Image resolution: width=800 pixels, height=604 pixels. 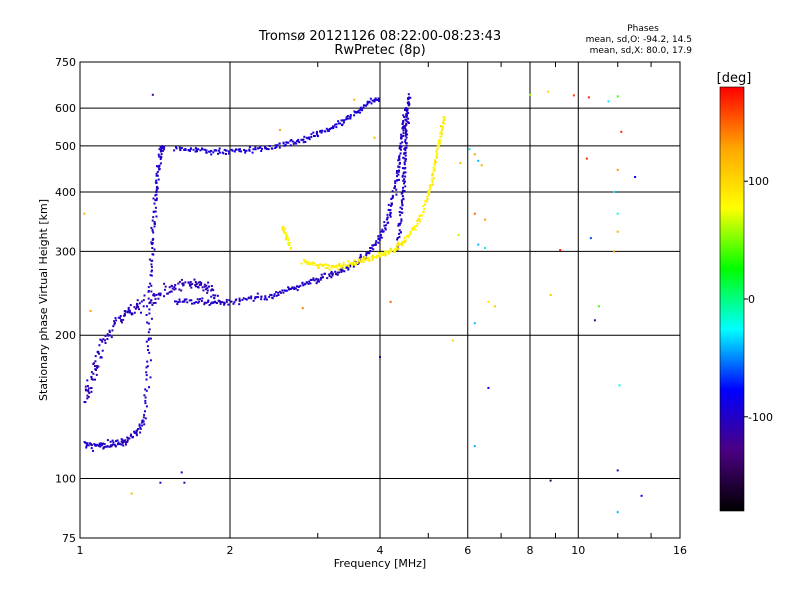 What do you see at coordinates (643, 29) in the screenshot?
I see `phase-info-heading: Phases` at bounding box center [643, 29].